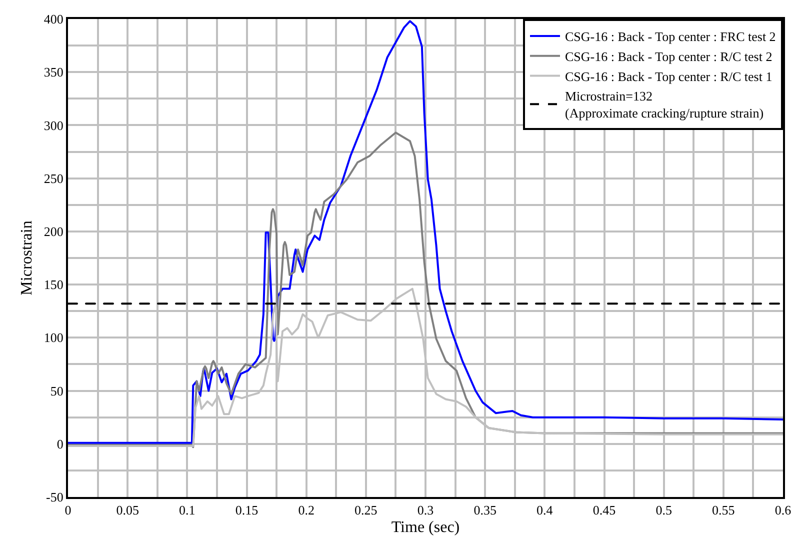 The height and width of the screenshot is (546, 804). I want to click on x-tick-label: 0.55, so click(723, 510).